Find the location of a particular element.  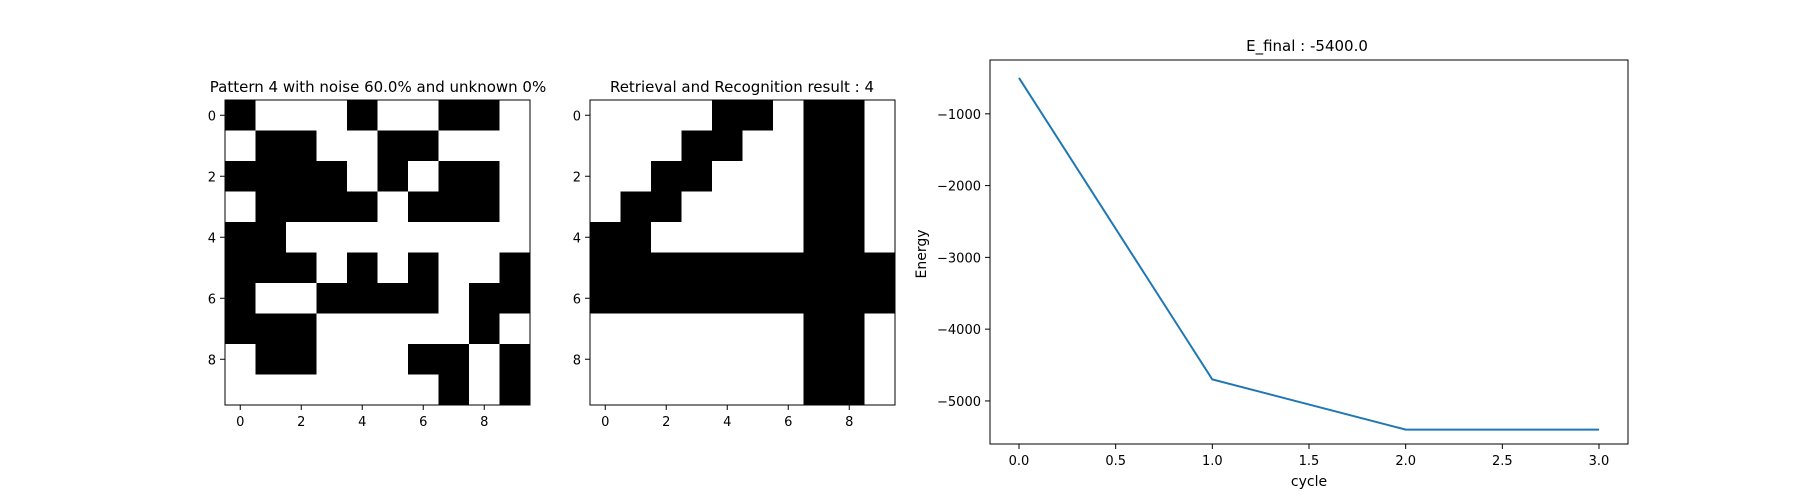

x-tick-label: 1.0 is located at coordinates (1212, 461).